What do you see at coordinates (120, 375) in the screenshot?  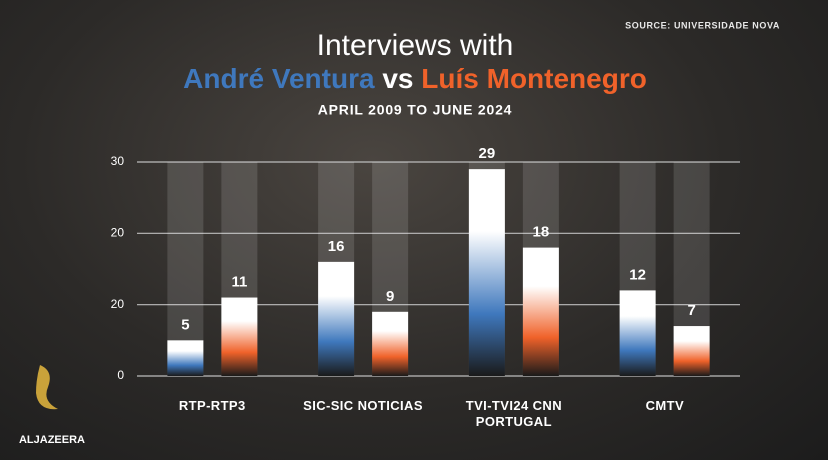 I see `y-tick-label: 0` at bounding box center [120, 375].